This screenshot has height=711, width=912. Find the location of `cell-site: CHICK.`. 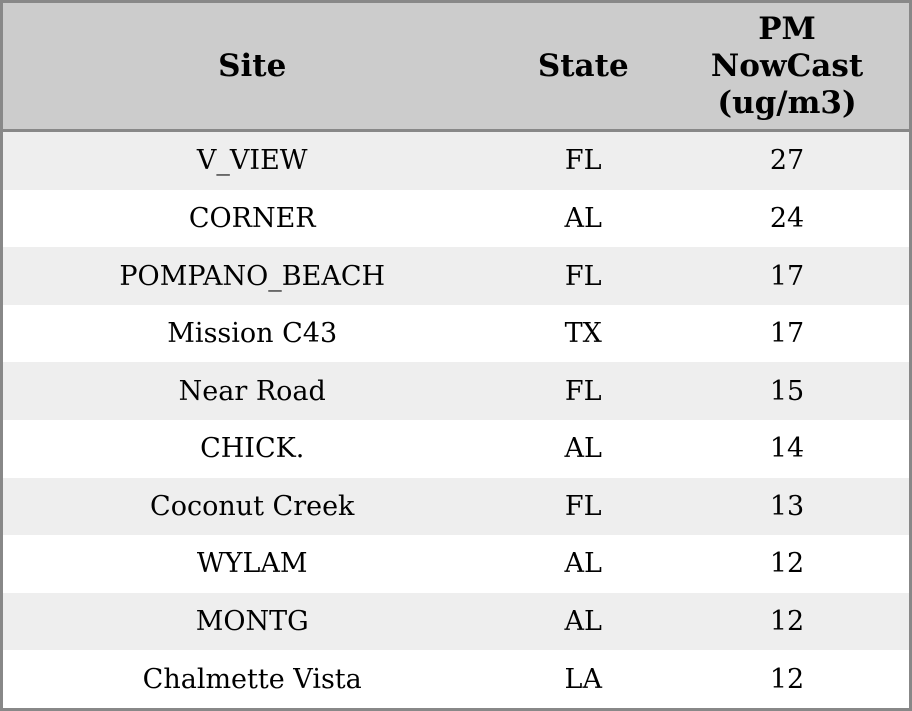

cell-site: CHICK. is located at coordinates (252, 449).